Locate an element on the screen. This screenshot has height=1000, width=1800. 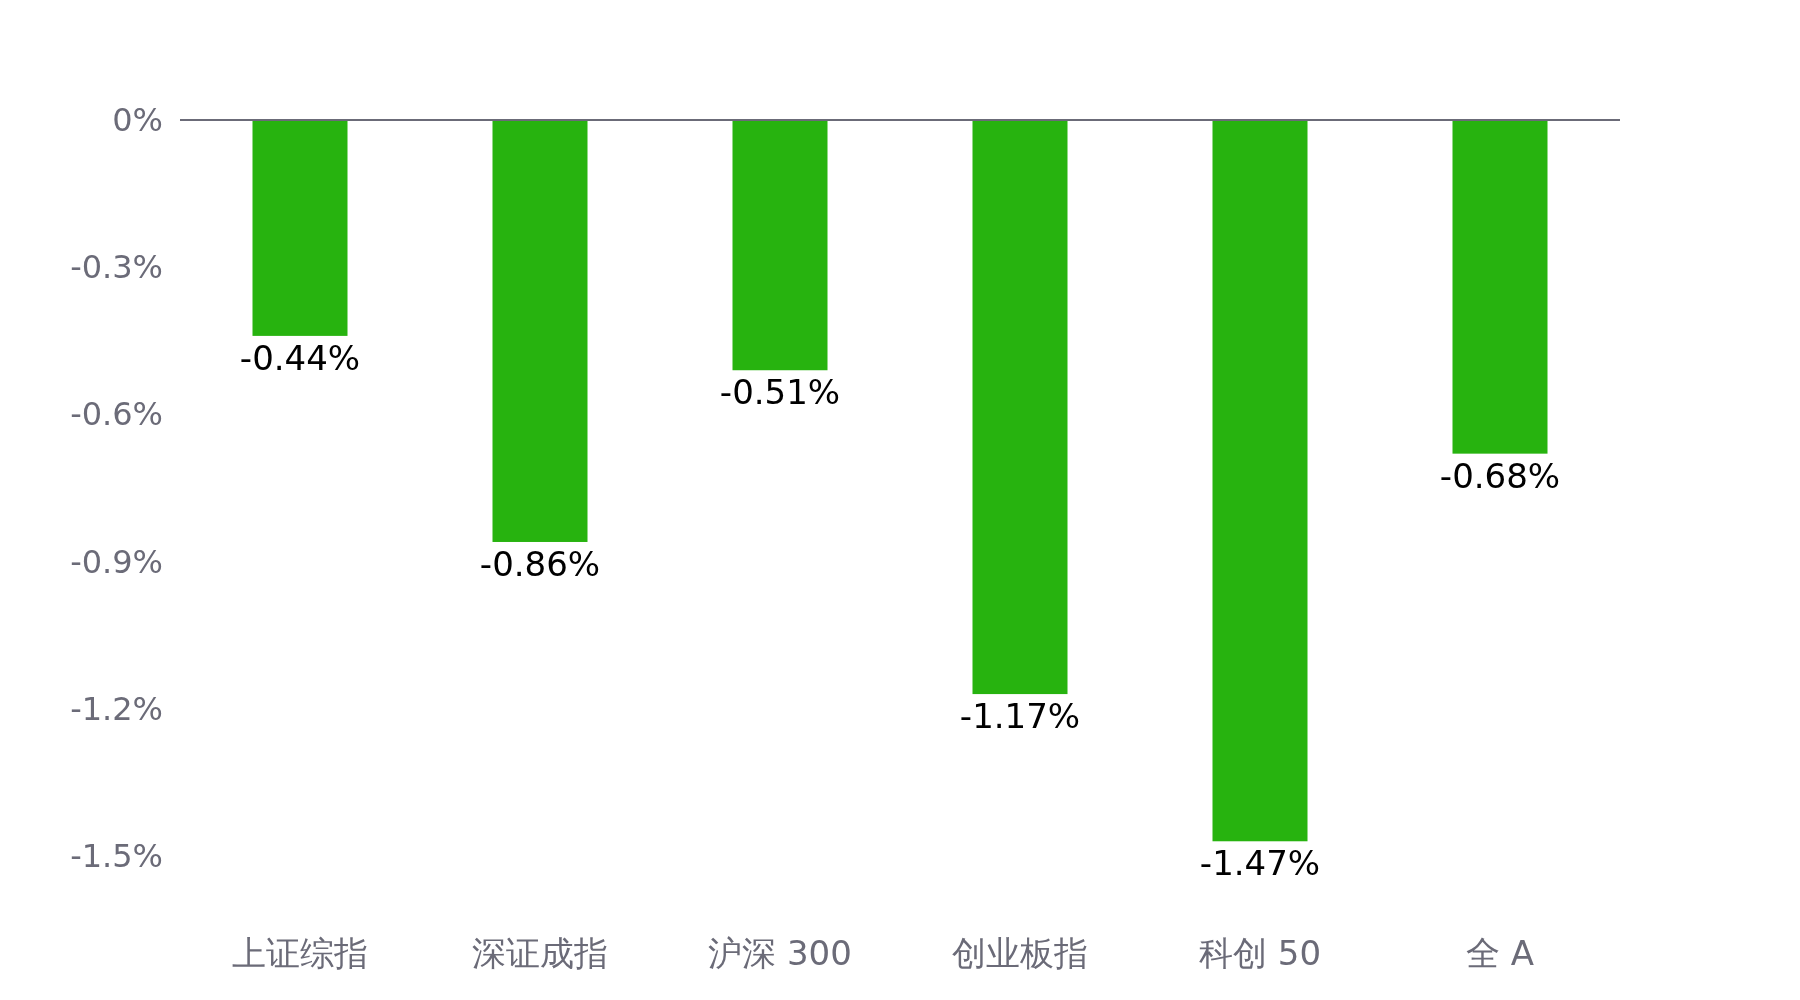
y-tick-label: 0% is located at coordinates (137, 120).